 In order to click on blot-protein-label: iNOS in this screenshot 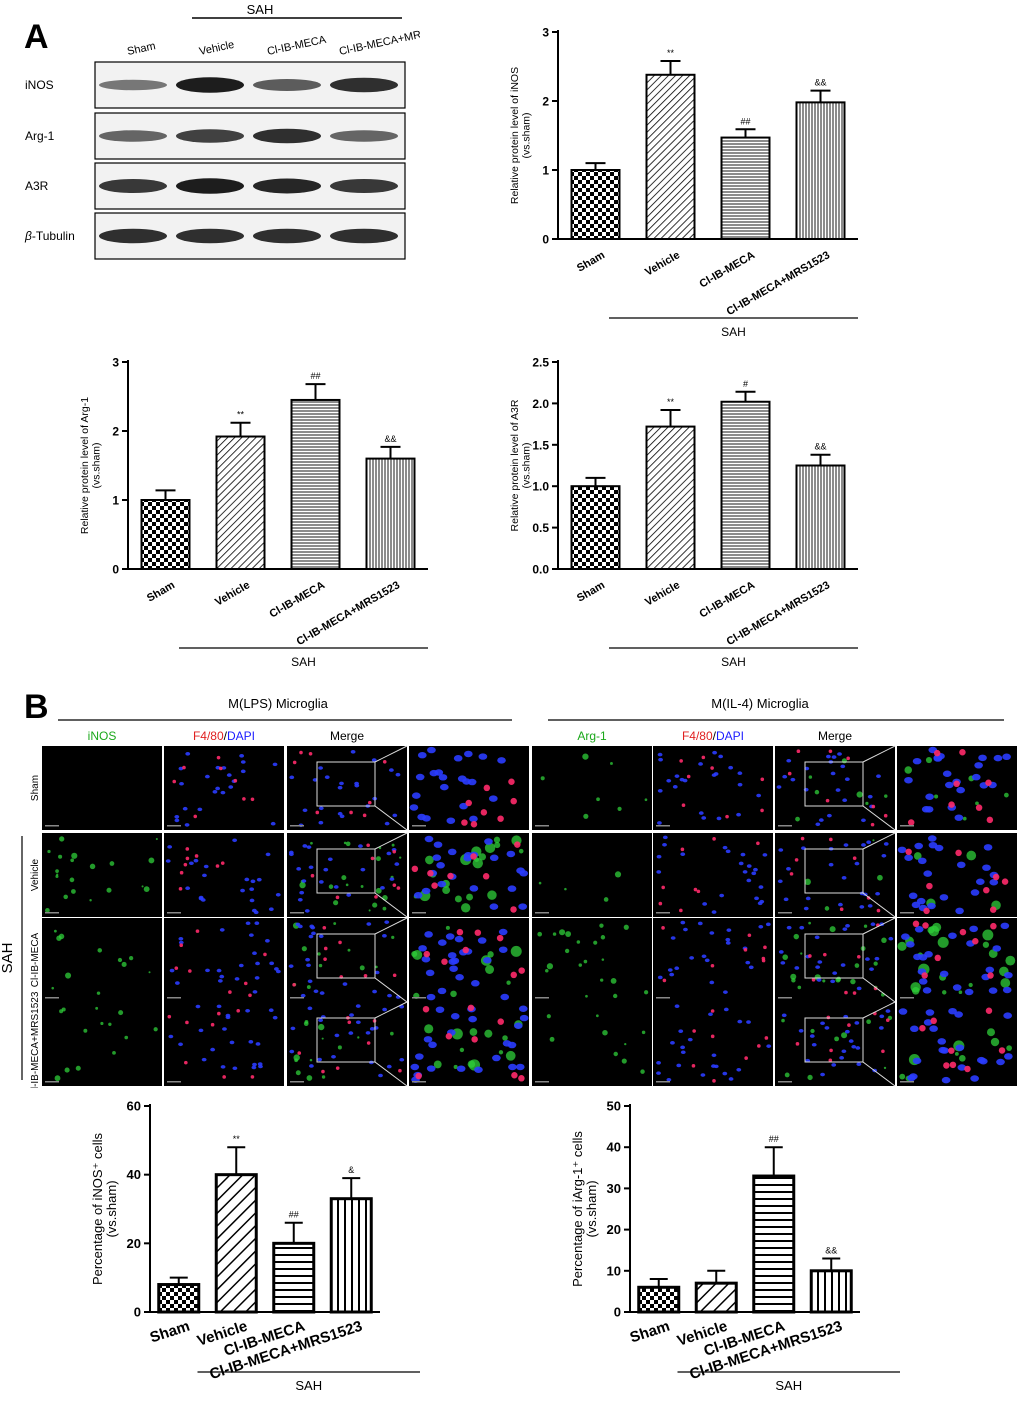, I will do `click(39, 85)`.